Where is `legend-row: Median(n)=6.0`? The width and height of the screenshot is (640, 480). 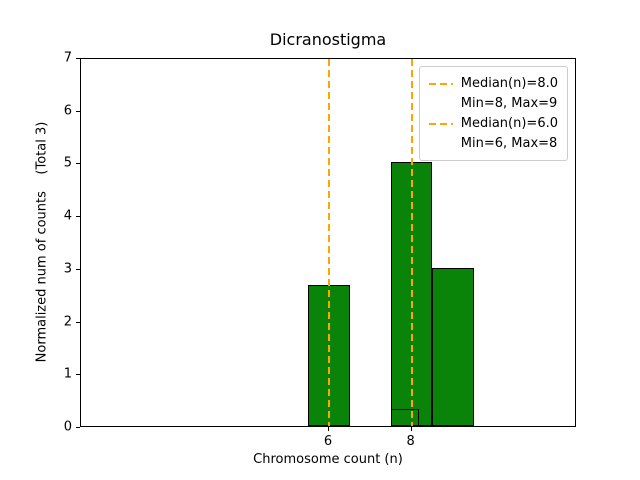 legend-row: Median(n)=6.0 is located at coordinates (493, 124).